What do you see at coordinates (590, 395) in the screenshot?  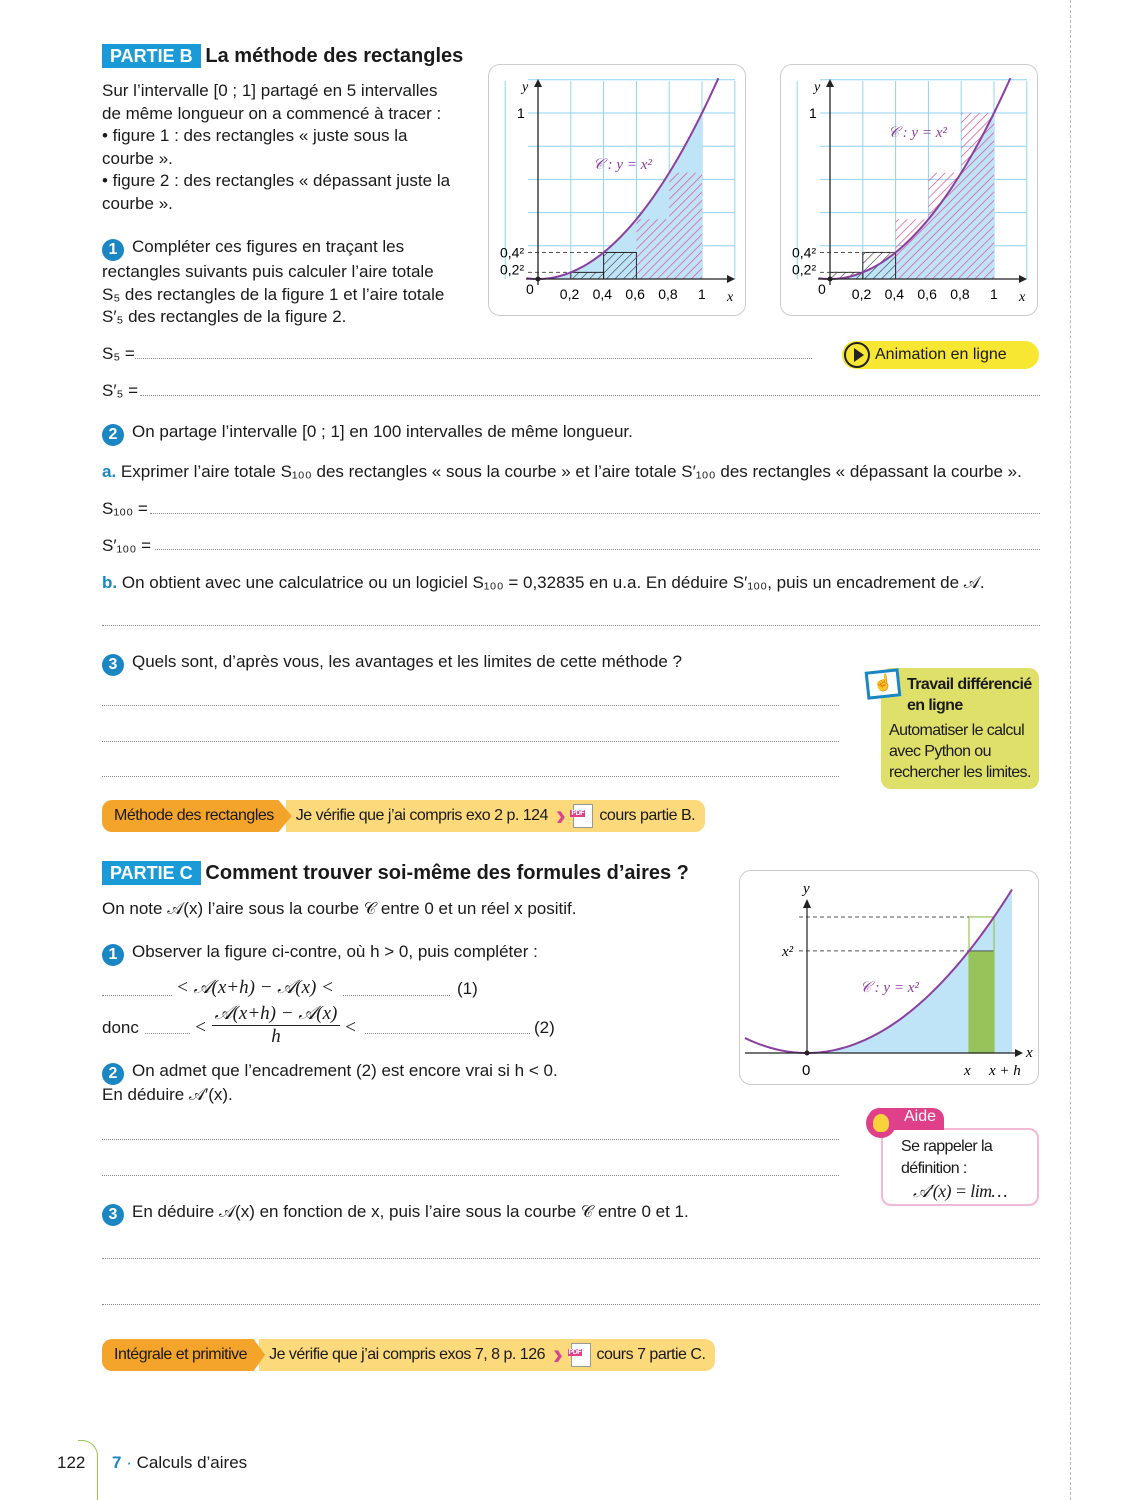 I see `s5-prime-answer-field` at bounding box center [590, 395].